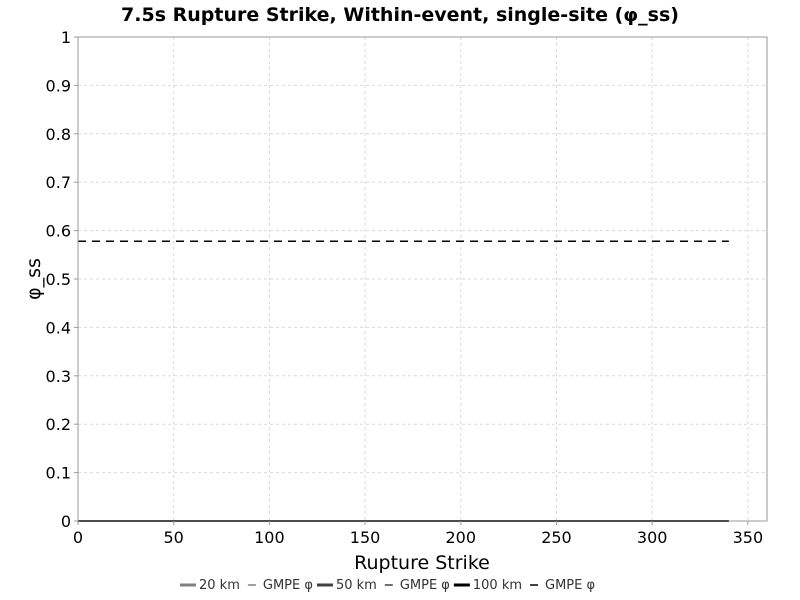 This screenshot has height=600, width=800. I want to click on x-tick-label: 100, so click(269, 537).